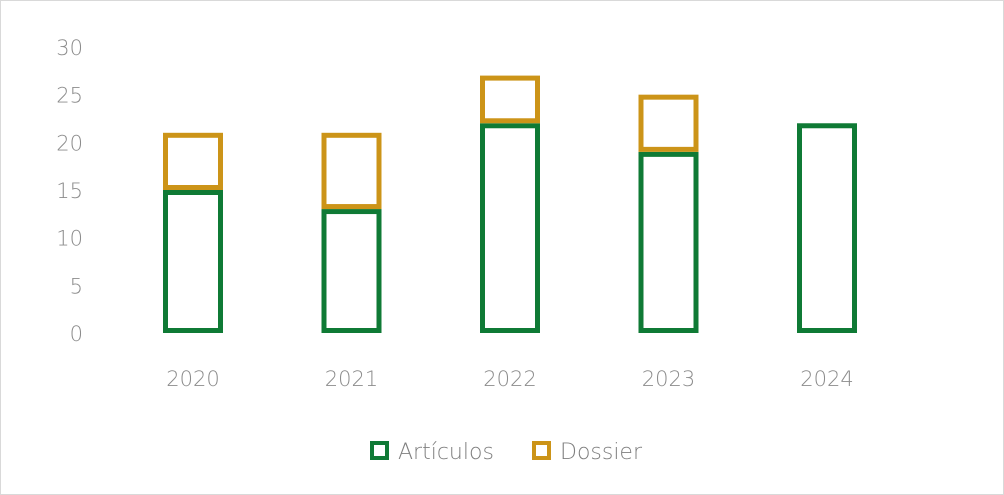 Image resolution: width=1004 pixels, height=495 pixels. What do you see at coordinates (379, 450) in the screenshot?
I see `legend-swatch-articulos` at bounding box center [379, 450].